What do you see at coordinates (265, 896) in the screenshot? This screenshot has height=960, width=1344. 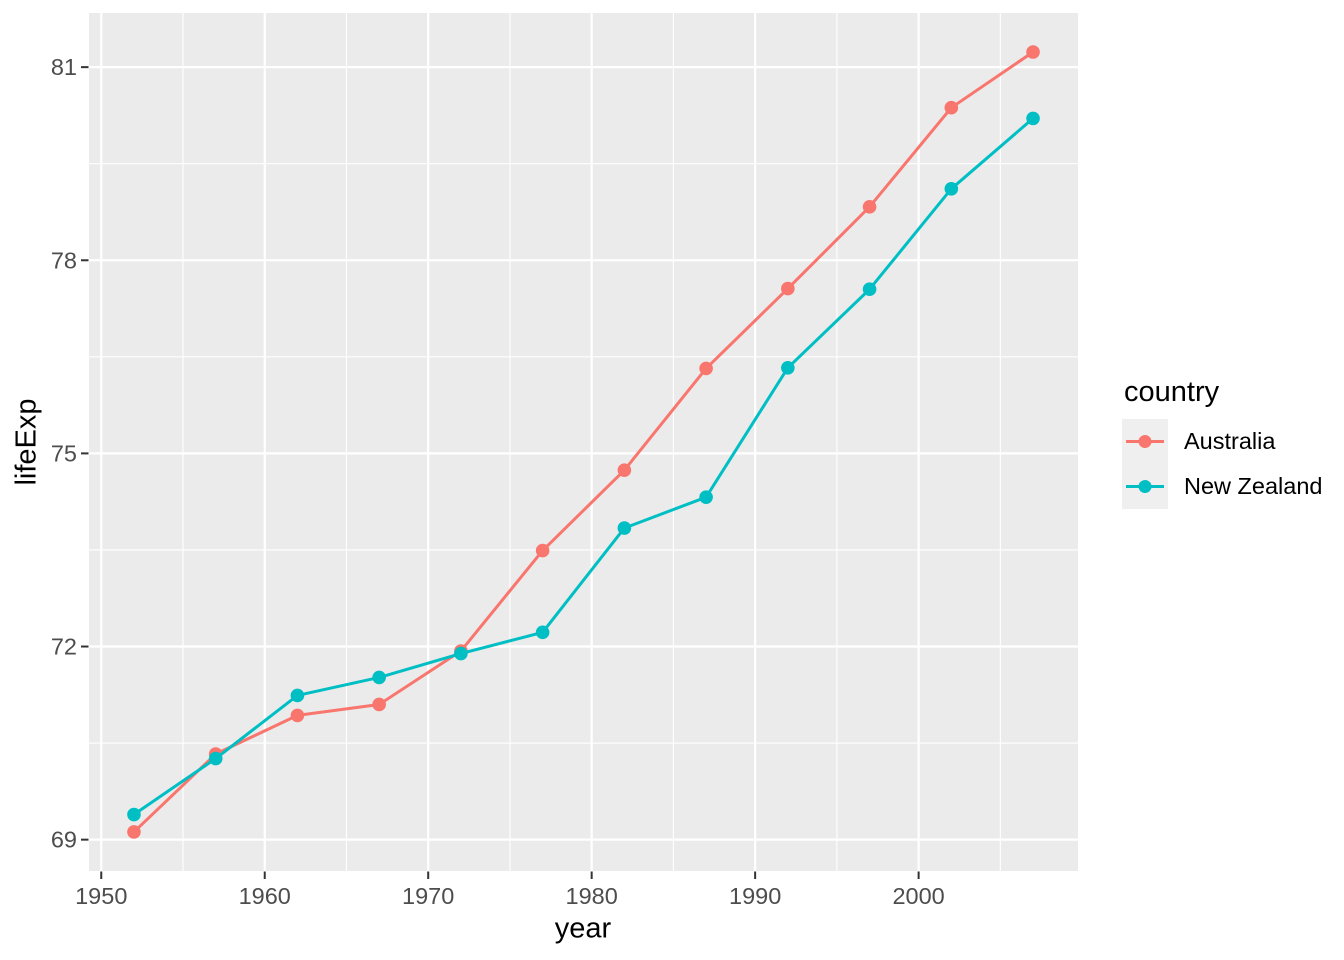 I see `svg-text: 1960` at bounding box center [265, 896].